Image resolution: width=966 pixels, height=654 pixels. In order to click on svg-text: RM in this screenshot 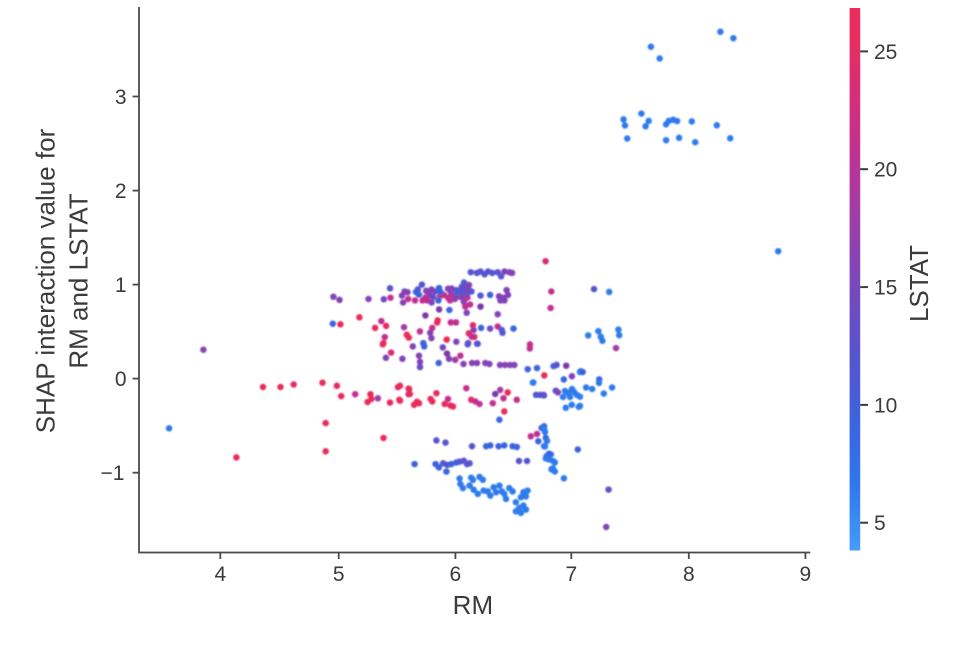, I will do `click(473, 605)`.